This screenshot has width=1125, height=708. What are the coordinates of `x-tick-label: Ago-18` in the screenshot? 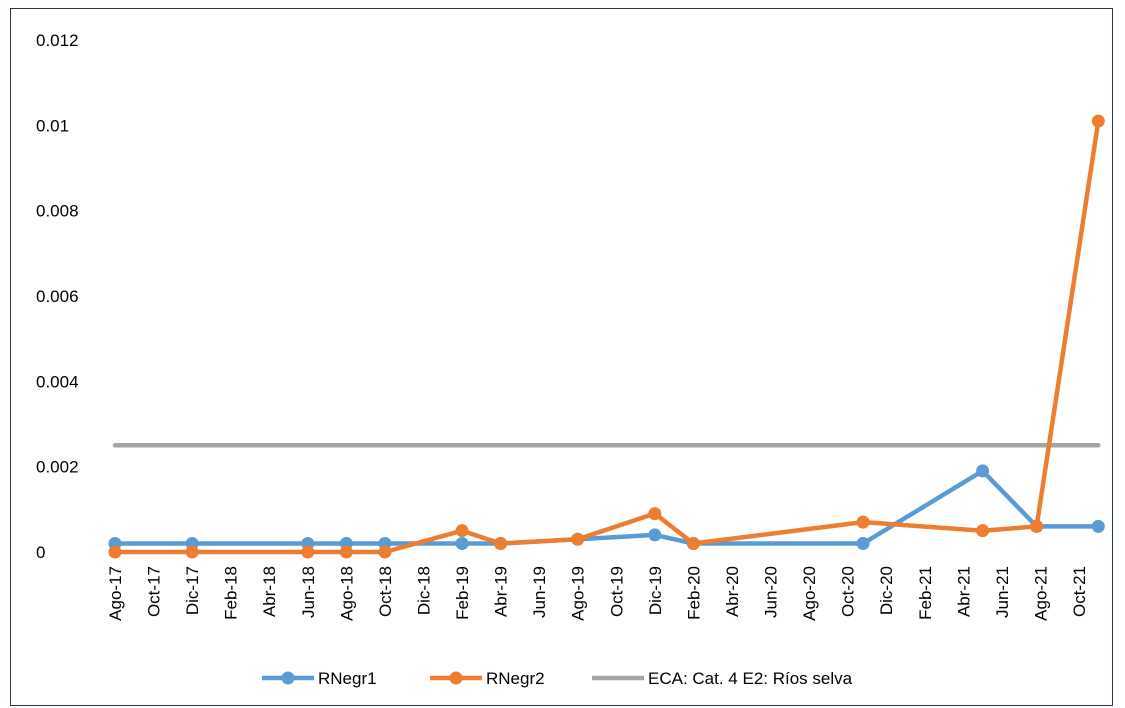 It's located at (346, 593).